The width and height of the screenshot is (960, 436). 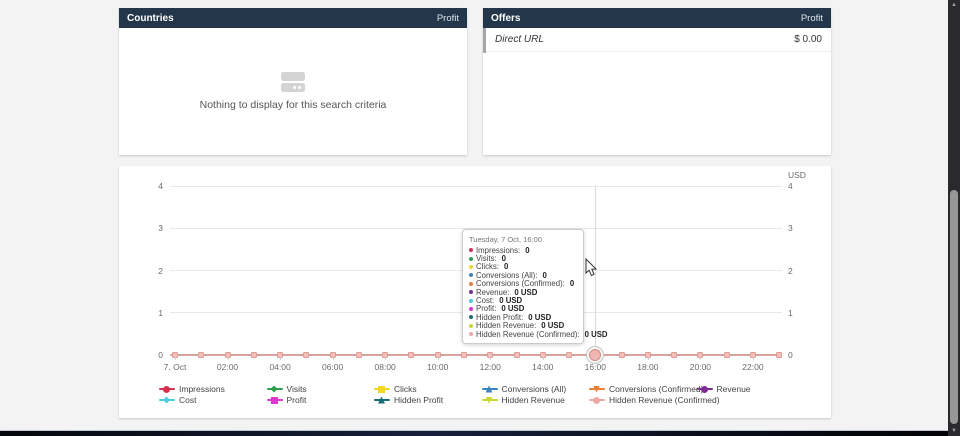 I want to click on y-axis-label-left: 0, so click(x=160, y=355).